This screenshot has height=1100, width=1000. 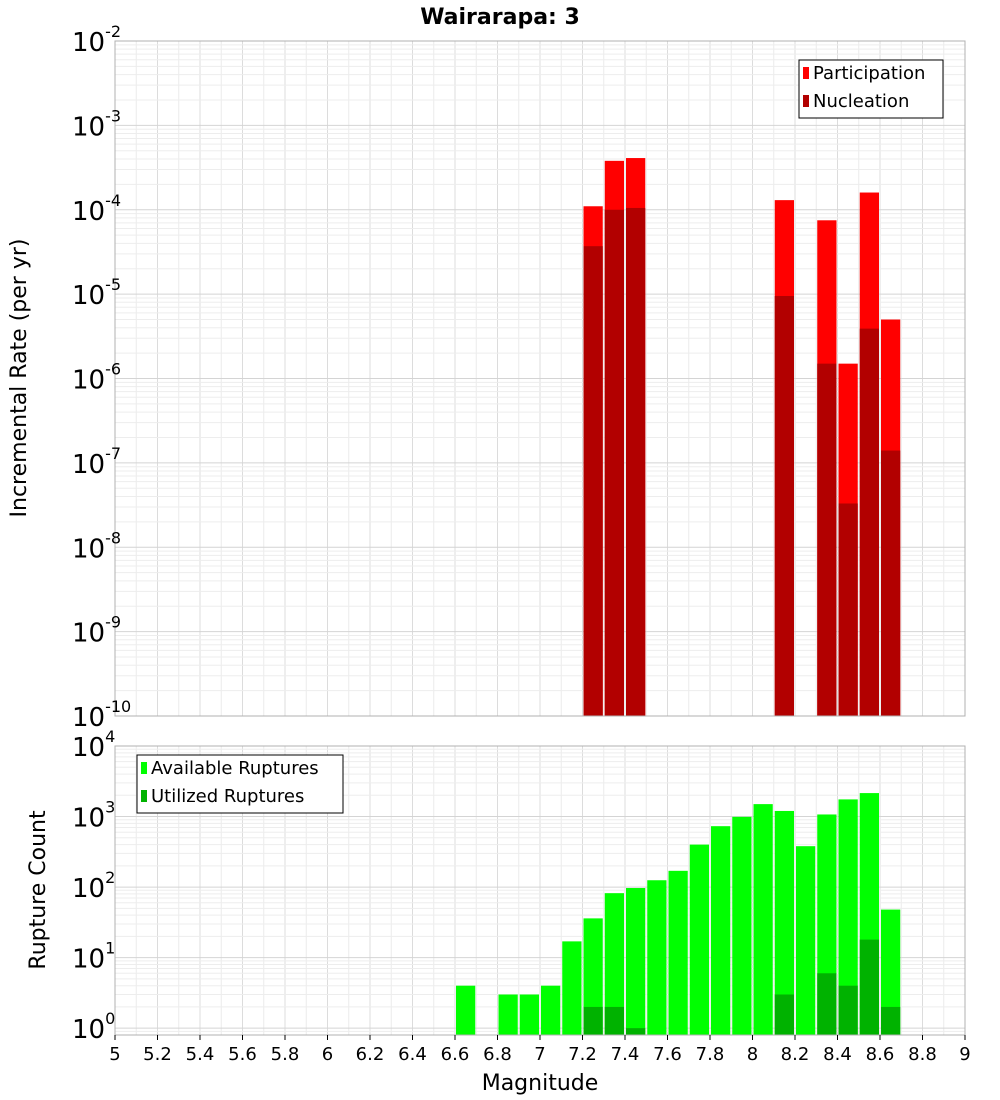 What do you see at coordinates (540, 1083) in the screenshot?
I see `x-axis-title: Magnitude` at bounding box center [540, 1083].